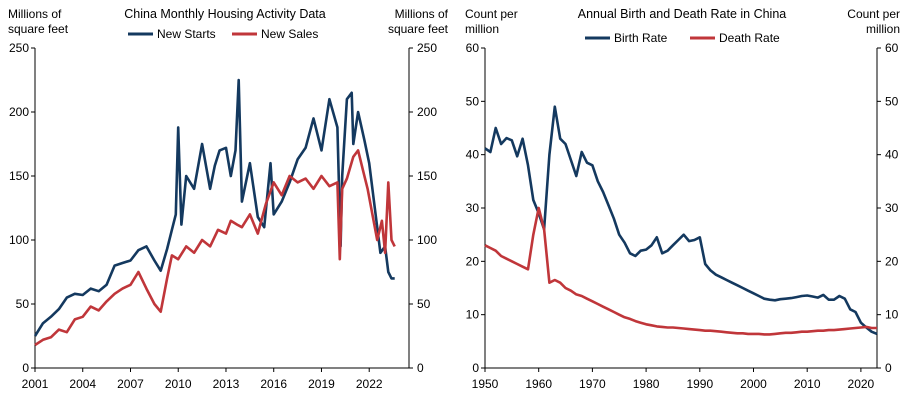 The width and height of the screenshot is (913, 407). Describe the element at coordinates (861, 384) in the screenshot. I see `x-tick-label: 2020` at that location.